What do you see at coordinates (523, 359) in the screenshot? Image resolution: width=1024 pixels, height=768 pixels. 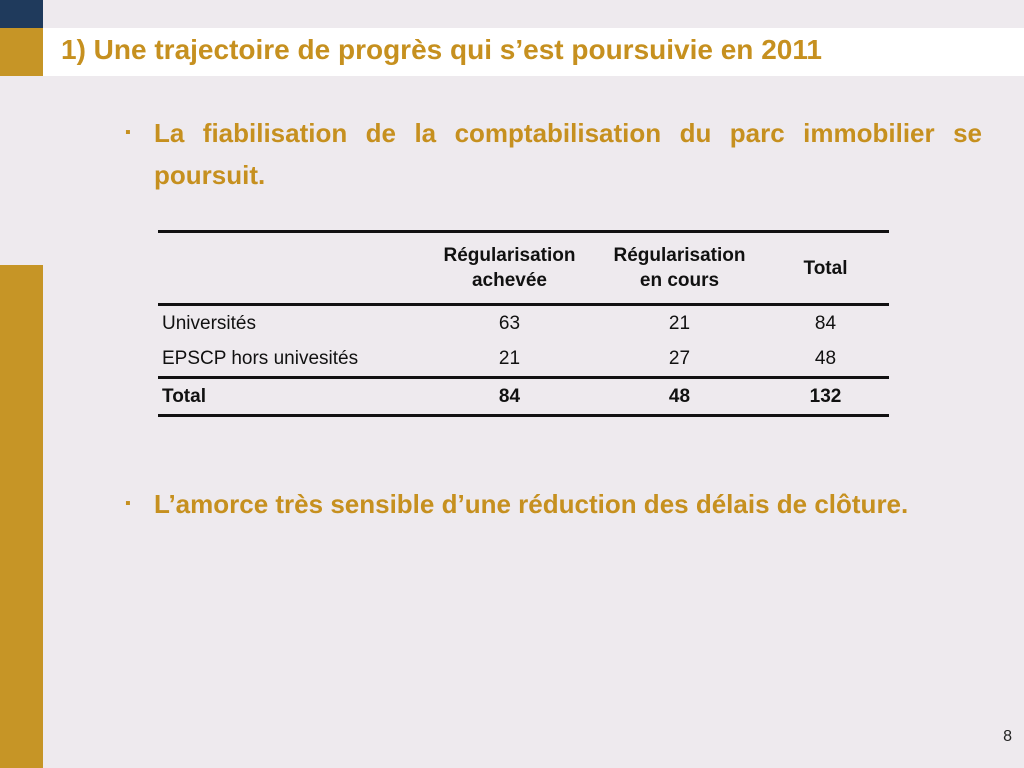 I see `table-row: EPSCP hors univesités 21 27 48` at bounding box center [523, 359].